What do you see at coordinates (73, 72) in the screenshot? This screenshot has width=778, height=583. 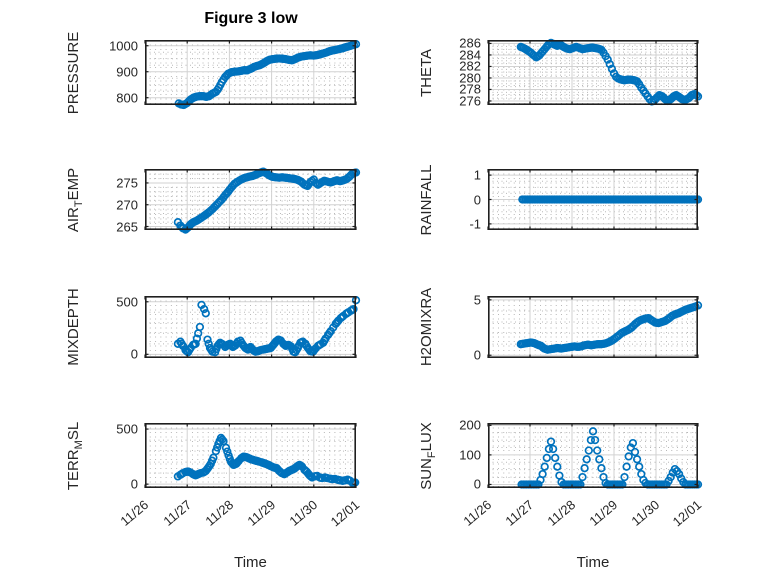 I see `y-axis-label-text: PRESSURE` at bounding box center [73, 72].